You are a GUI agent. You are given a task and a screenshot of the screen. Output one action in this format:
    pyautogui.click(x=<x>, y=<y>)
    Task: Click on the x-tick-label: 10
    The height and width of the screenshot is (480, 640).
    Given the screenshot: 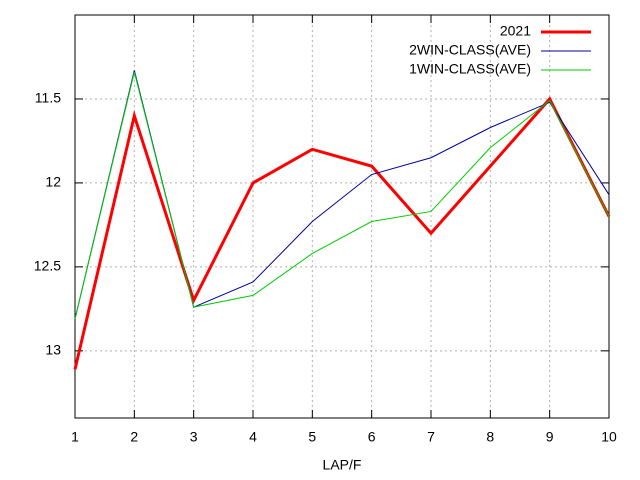 What is the action you would take?
    pyautogui.click(x=609, y=437)
    